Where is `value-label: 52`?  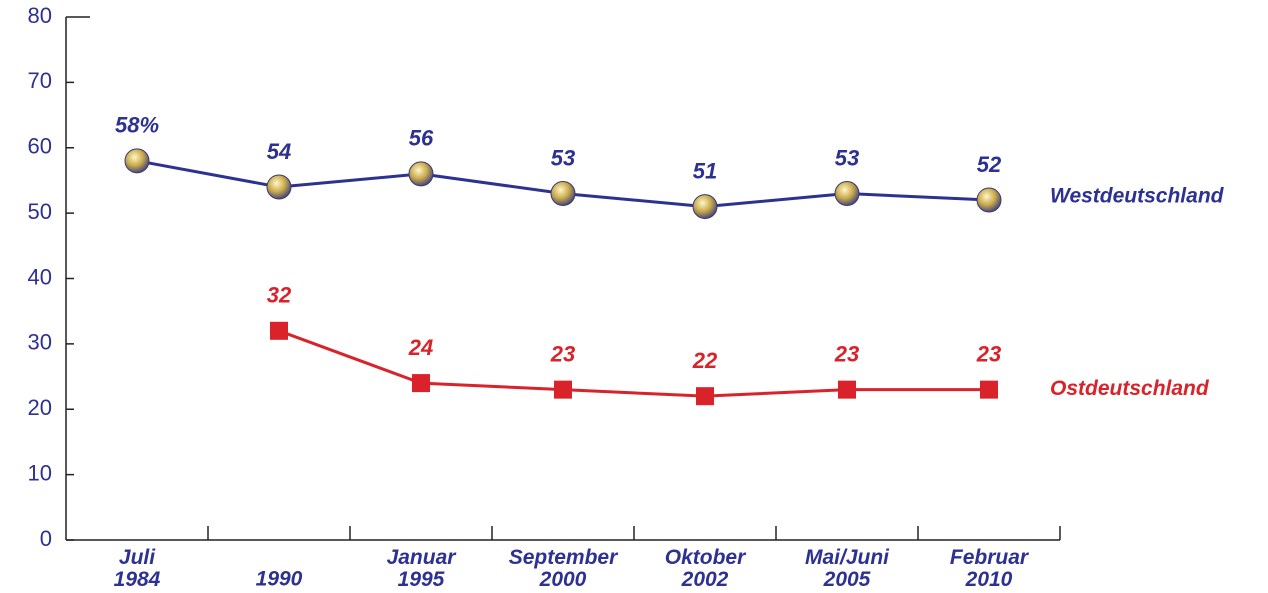
value-label: 52 is located at coordinates (989, 164).